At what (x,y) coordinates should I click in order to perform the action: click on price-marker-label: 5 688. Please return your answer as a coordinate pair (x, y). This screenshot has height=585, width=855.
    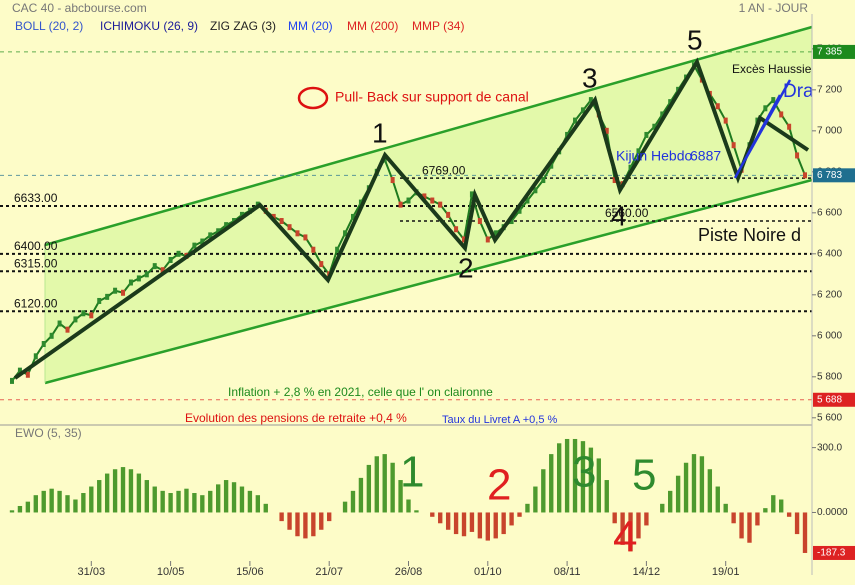
    Looking at the image, I should click on (829, 399).